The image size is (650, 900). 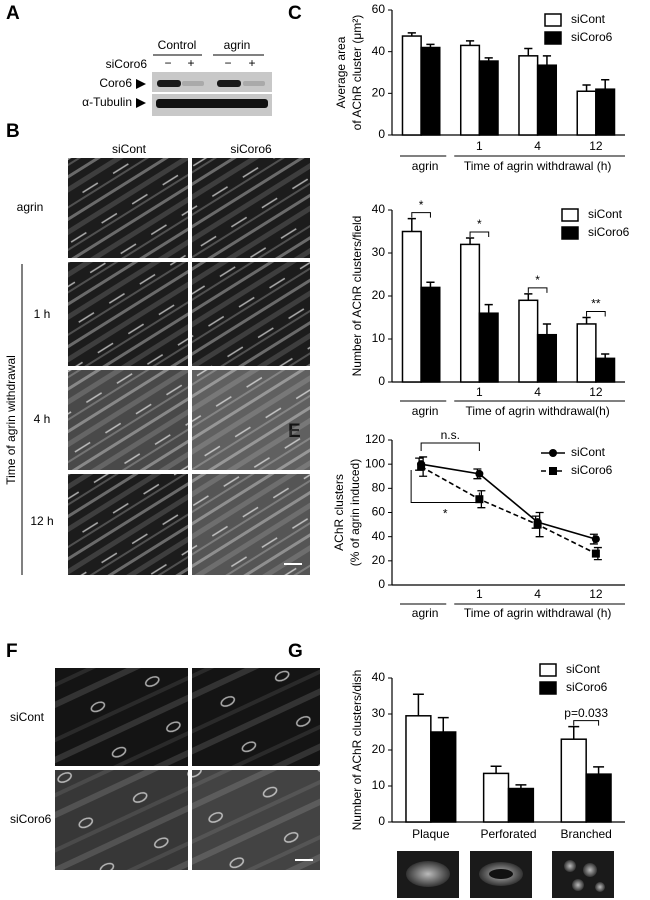 What do you see at coordinates (431, 834) in the screenshot?
I see `x-tick-label: Plaque` at bounding box center [431, 834].